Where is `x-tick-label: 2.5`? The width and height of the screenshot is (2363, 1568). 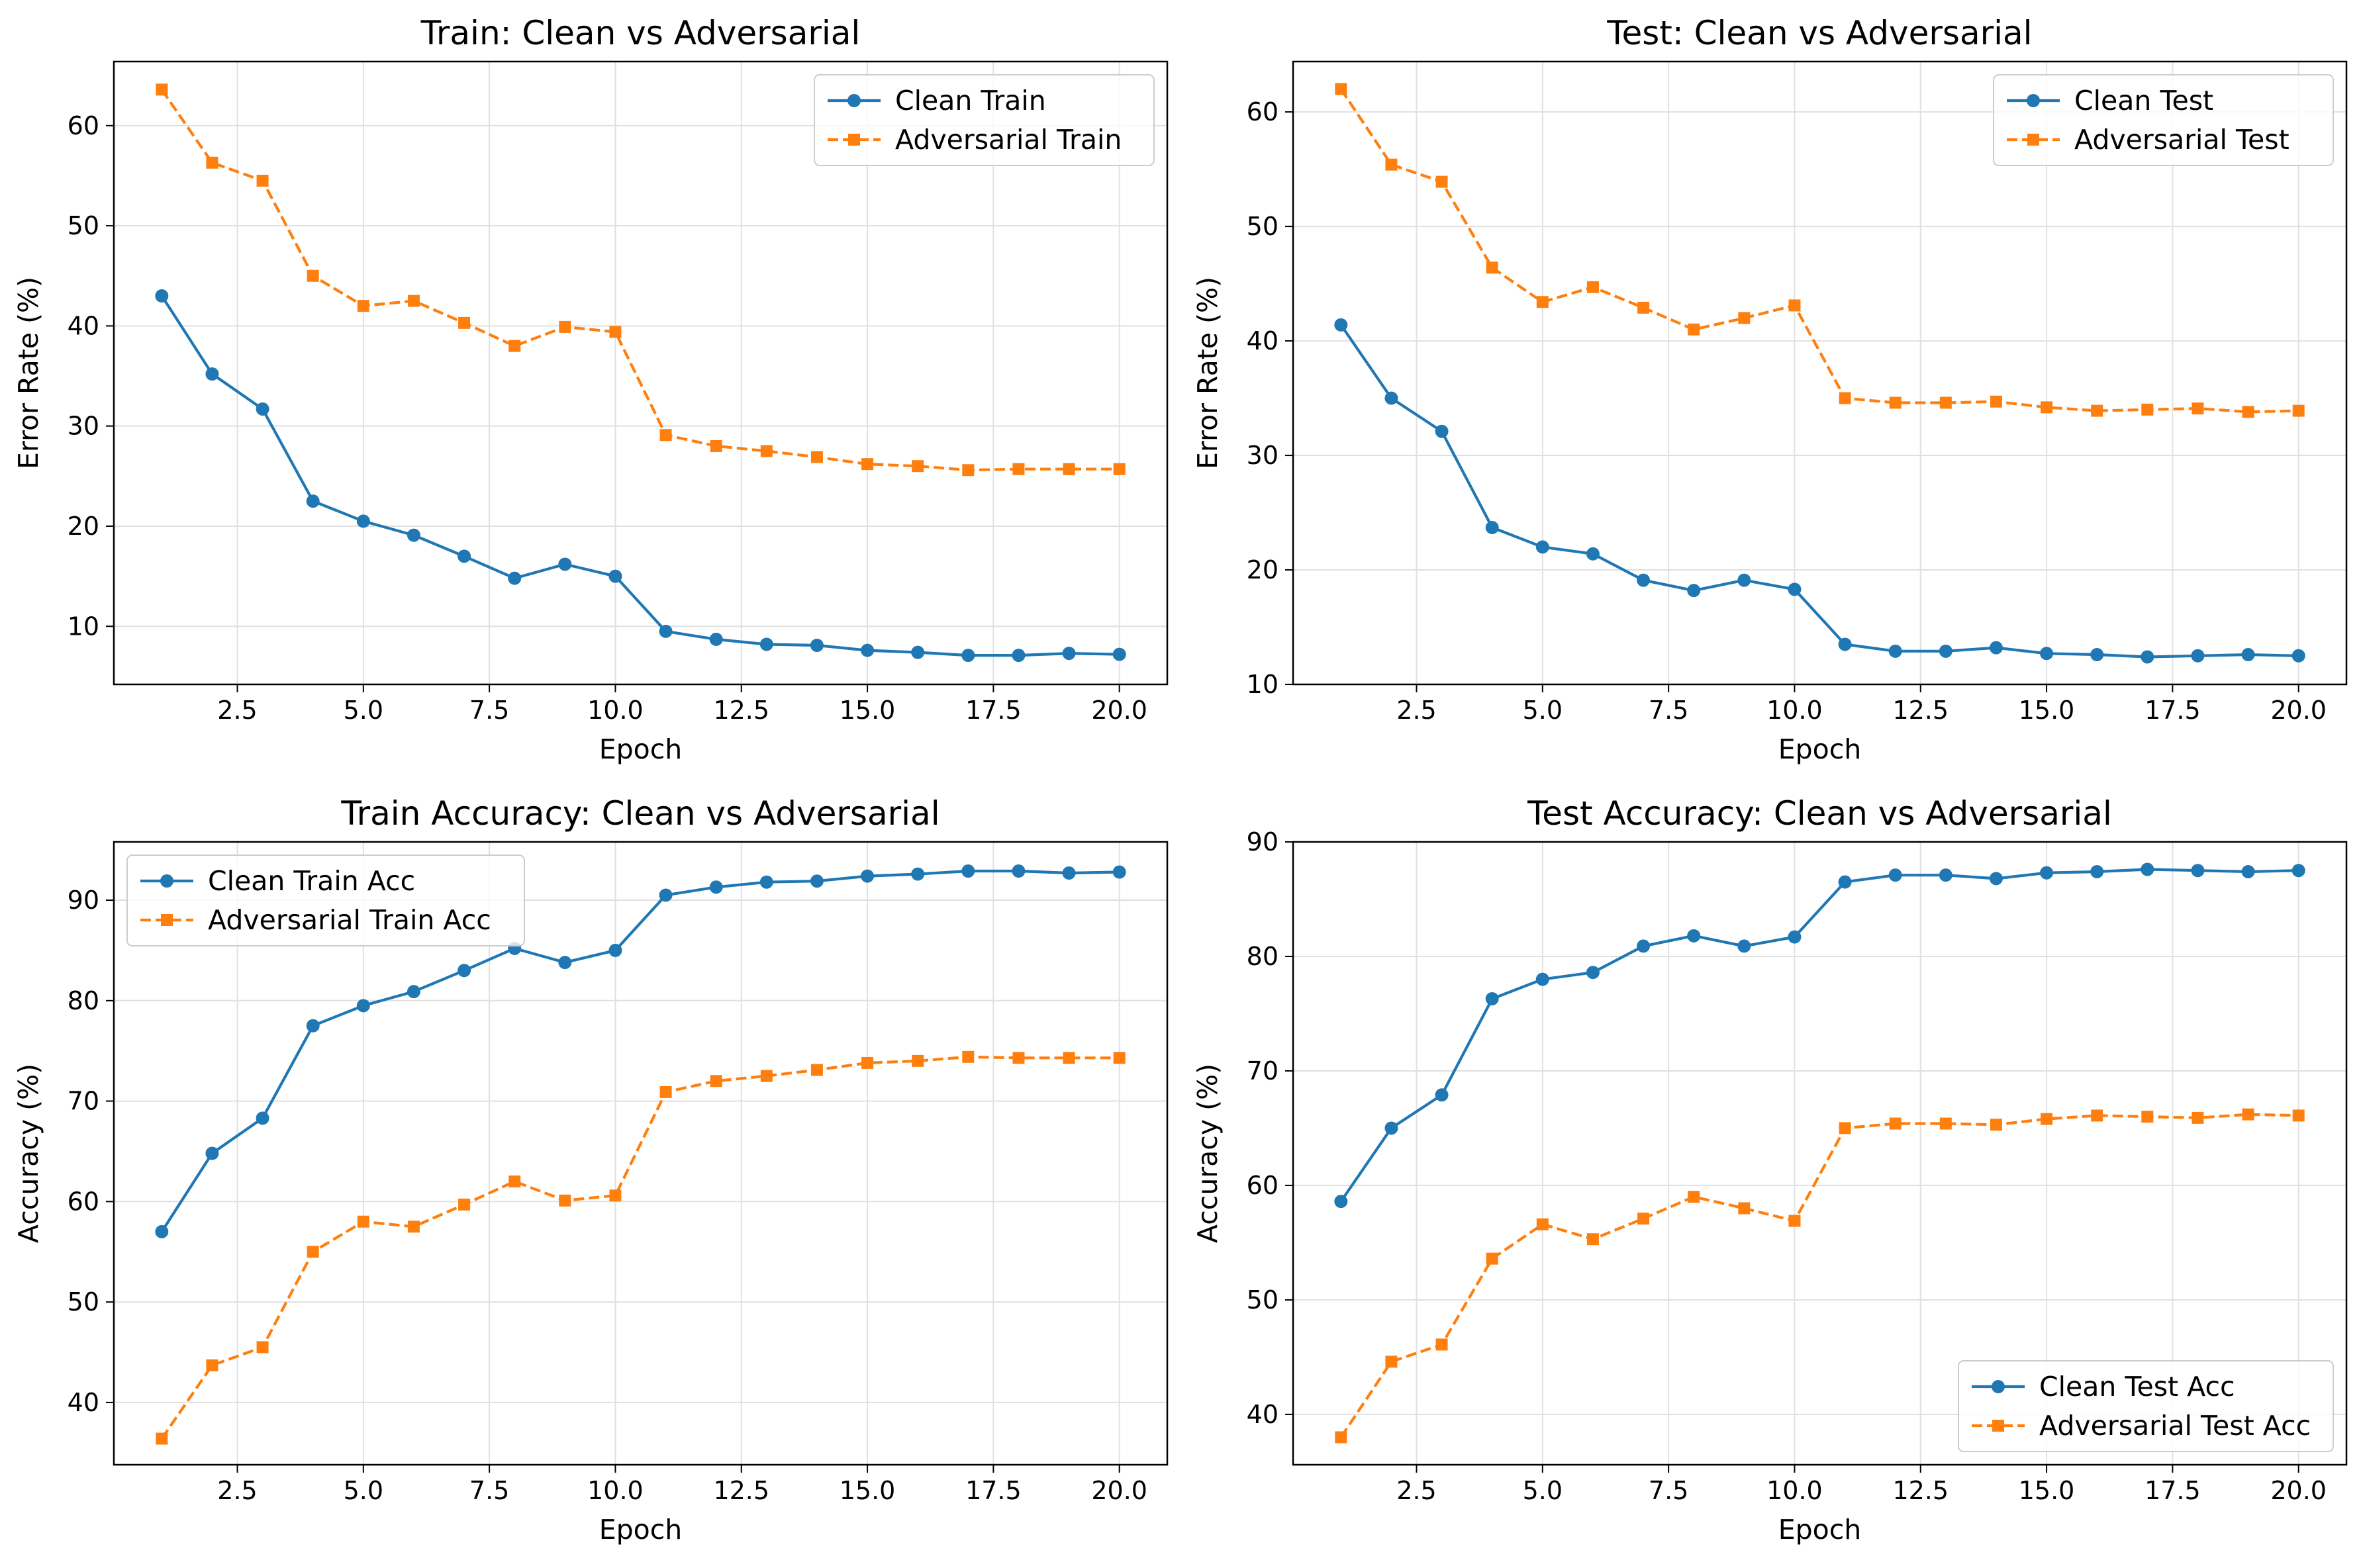
x-tick-label: 2.5 is located at coordinates (237, 710).